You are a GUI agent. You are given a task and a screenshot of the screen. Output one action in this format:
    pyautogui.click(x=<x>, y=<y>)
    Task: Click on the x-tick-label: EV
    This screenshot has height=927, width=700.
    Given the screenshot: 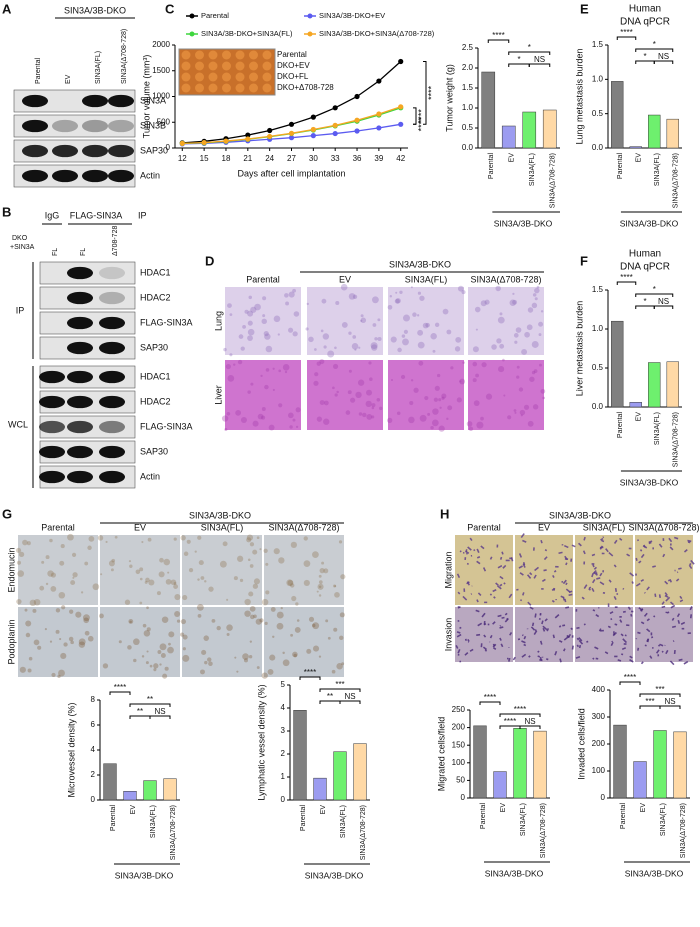 What is the action you would take?
    pyautogui.click(x=503, y=808)
    